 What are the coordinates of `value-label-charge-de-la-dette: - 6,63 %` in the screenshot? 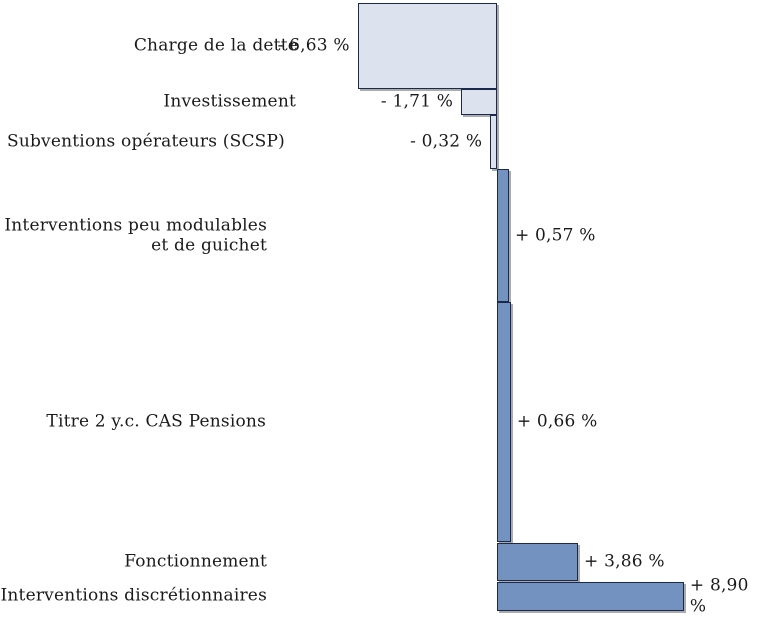 It's located at (313, 45).